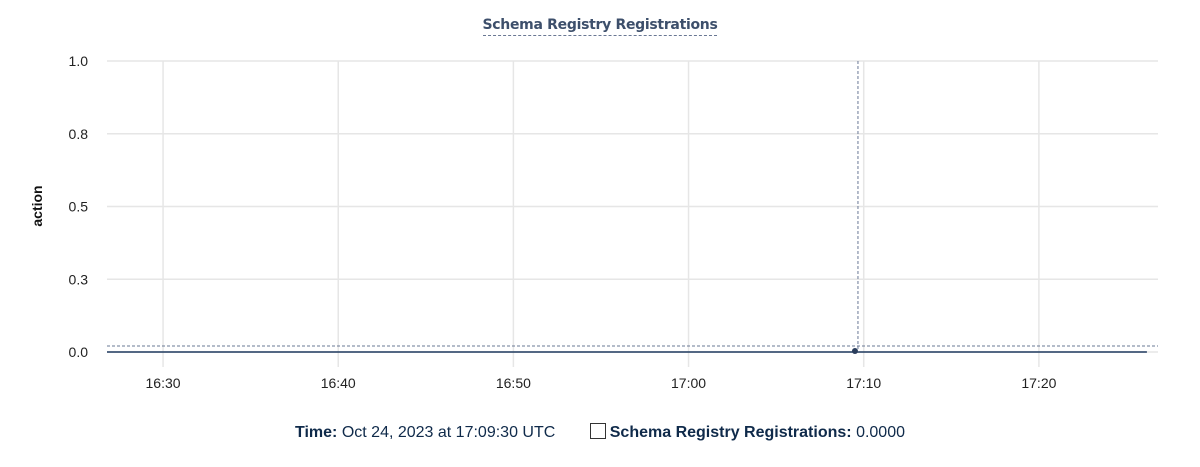 This screenshot has width=1200, height=467. I want to click on series-label: Schema Registry Registrations:, so click(730, 432).